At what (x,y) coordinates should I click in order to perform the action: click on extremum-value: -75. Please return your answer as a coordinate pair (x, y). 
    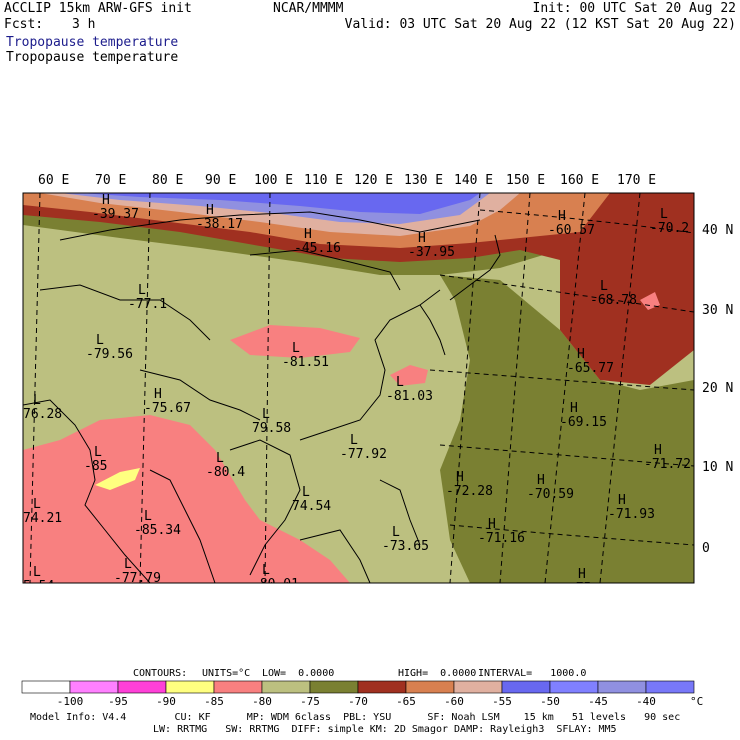
    Looking at the image, I should click on (579, 588).